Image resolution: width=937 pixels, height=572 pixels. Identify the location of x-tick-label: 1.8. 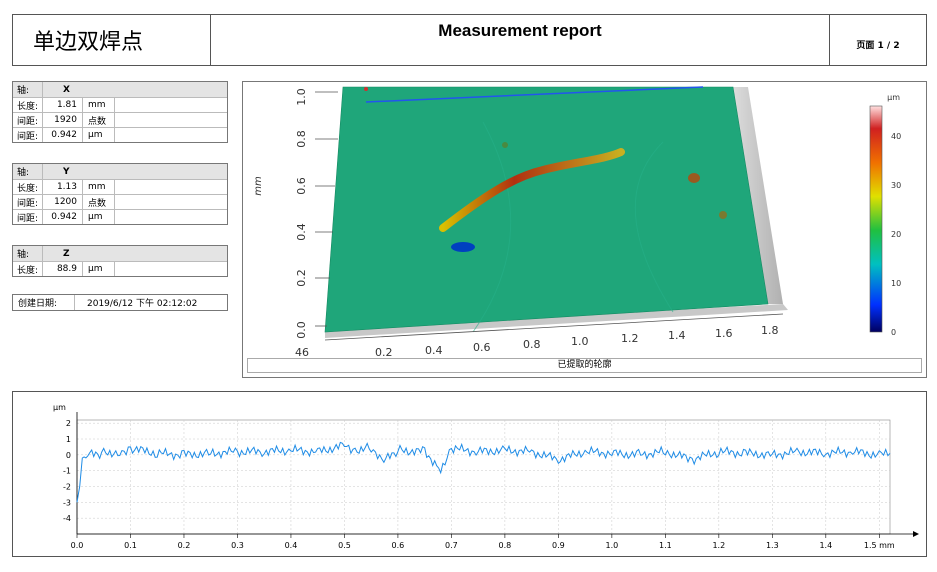
(770, 330).